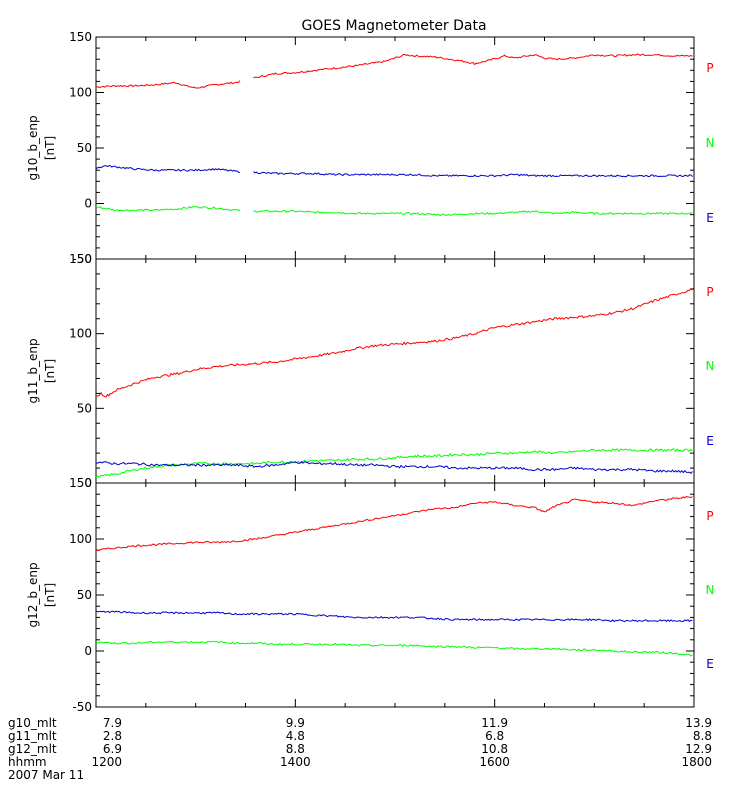 This screenshot has width=750, height=800. What do you see at coordinates (33, 370) in the screenshot?
I see `y-axis-label: g11_b_enp` at bounding box center [33, 370].